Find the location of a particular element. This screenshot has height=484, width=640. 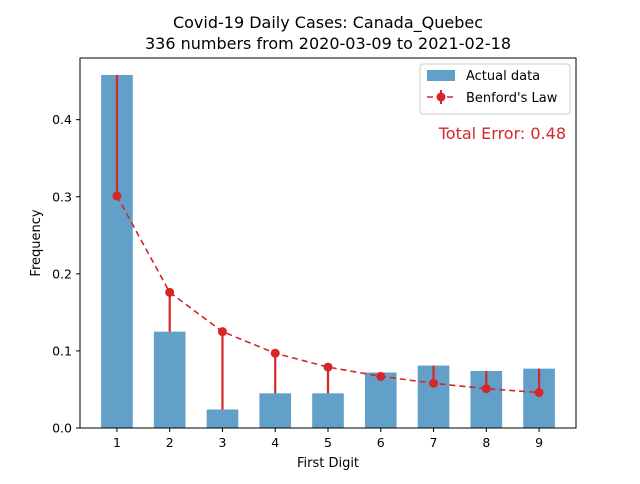

y-tick-label: 0.4 is located at coordinates (62, 119).